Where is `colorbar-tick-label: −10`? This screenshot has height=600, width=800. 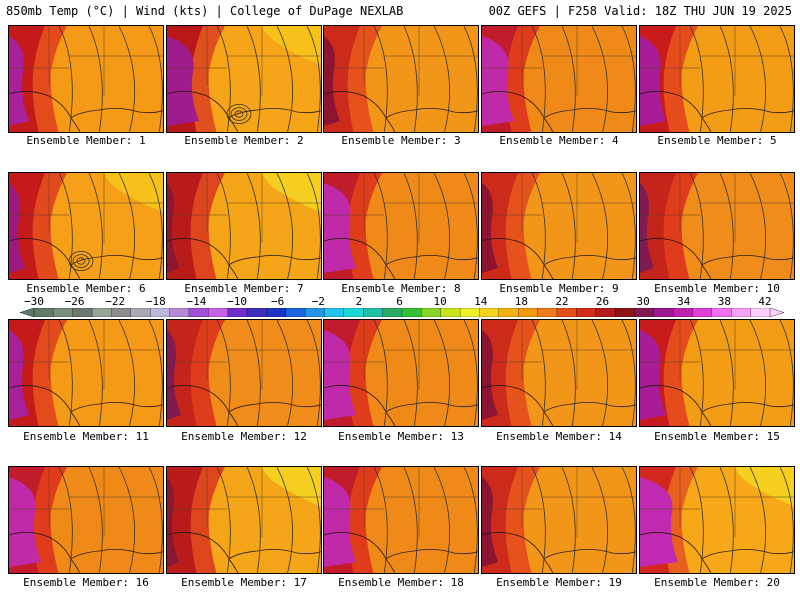 colorbar-tick-label: −10 is located at coordinates (237, 301).